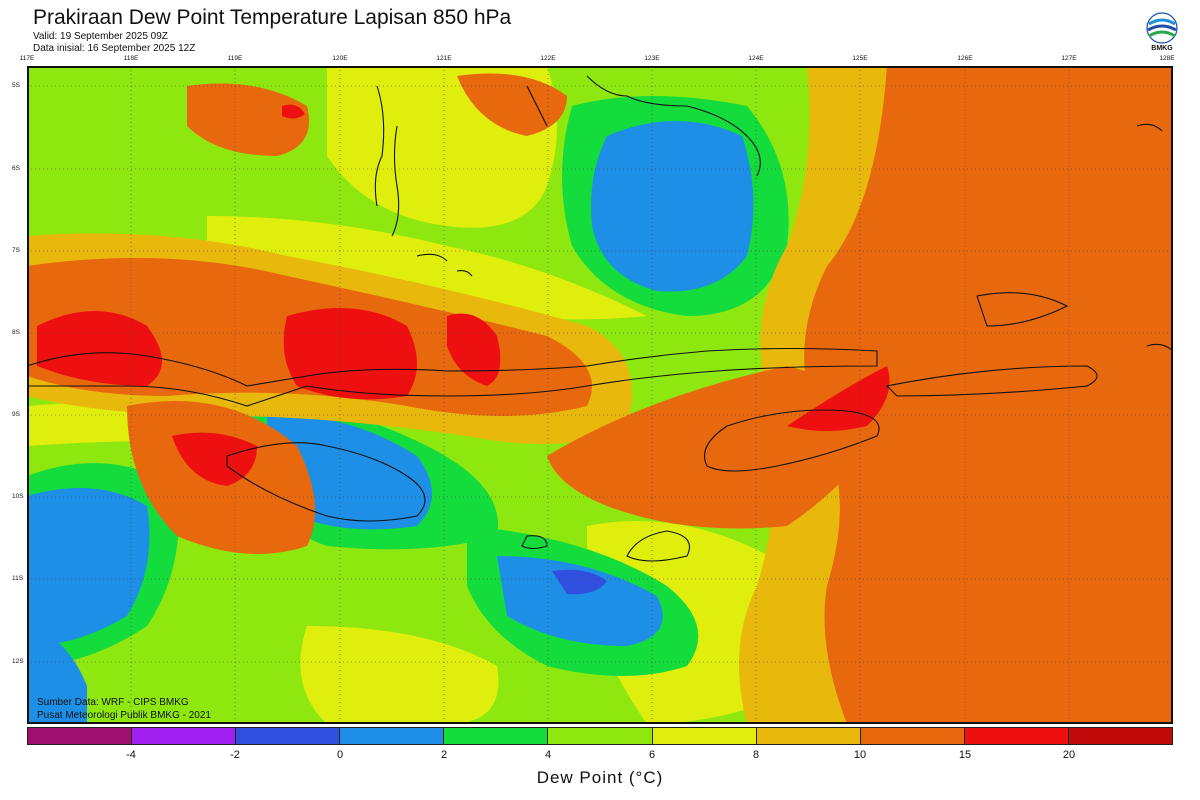  Describe the element at coordinates (652, 755) in the screenshot. I see `colorbar-tick-label: 6` at that location.